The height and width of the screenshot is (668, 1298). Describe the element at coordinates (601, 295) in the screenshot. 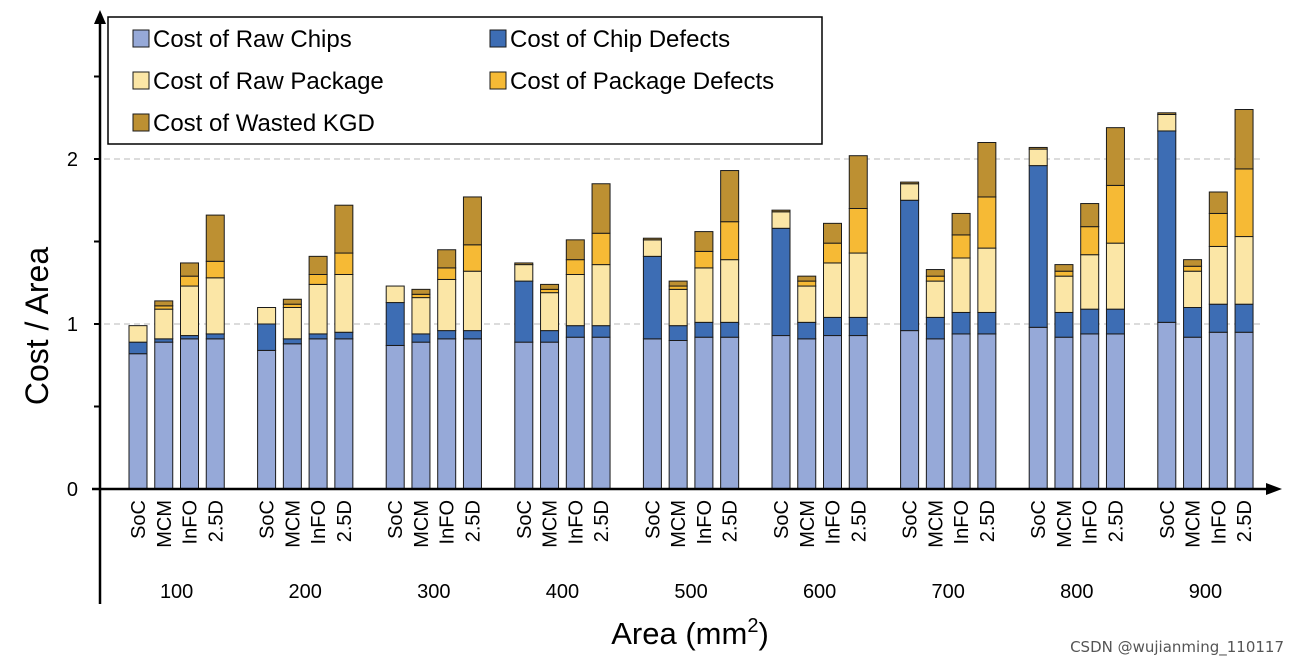

I see `bar-segment-400-2.5D-2` at that location.